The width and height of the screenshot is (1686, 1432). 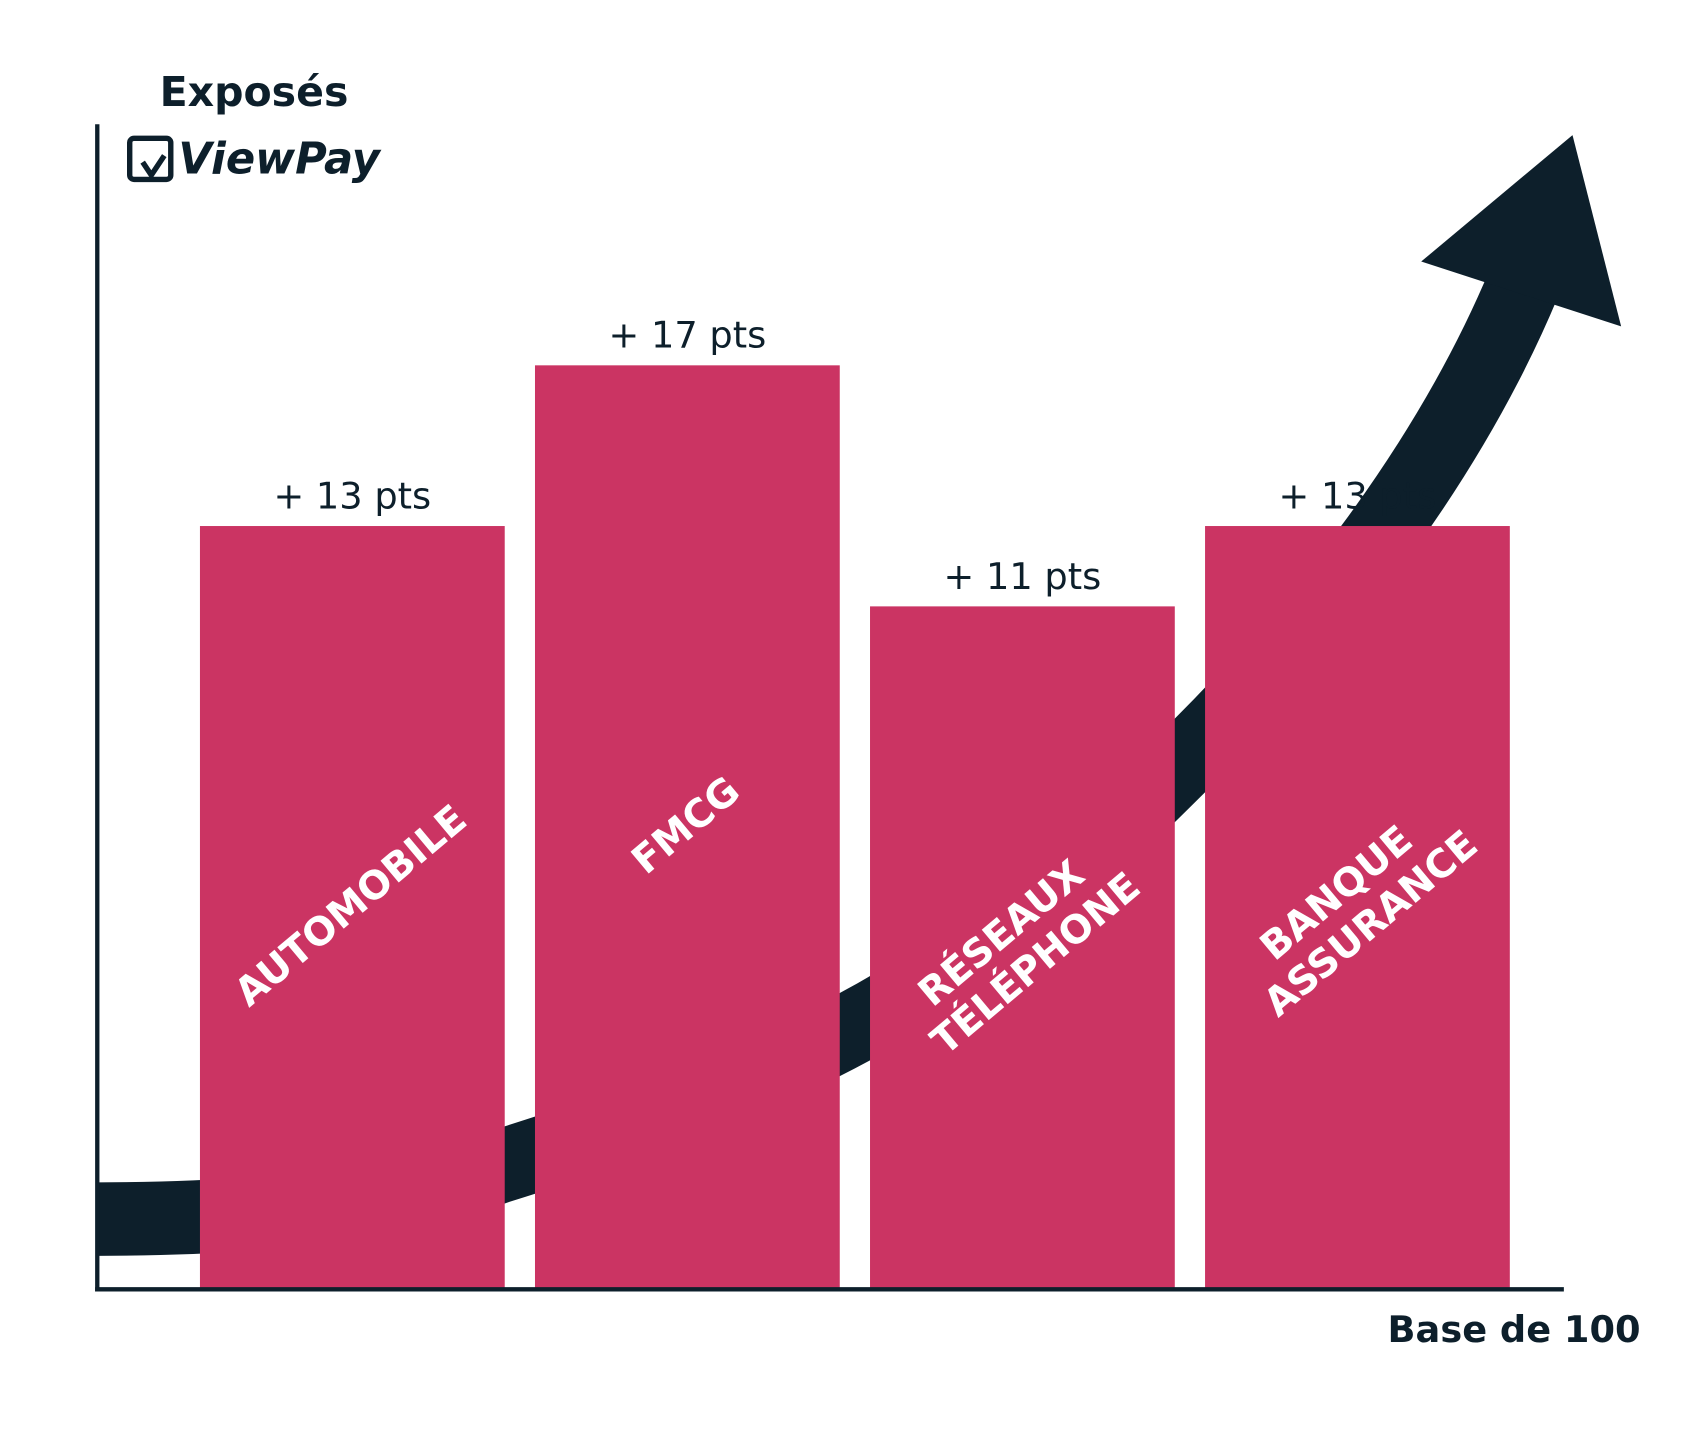 I want to click on logo: ViewPay, so click(x=254, y=160).